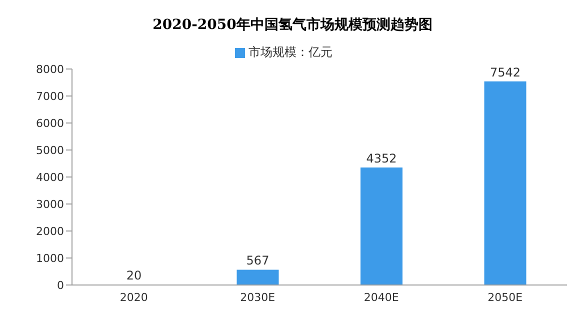 This screenshot has height=327, width=585. What do you see at coordinates (134, 275) in the screenshot?
I see `data-label: 20` at bounding box center [134, 275].